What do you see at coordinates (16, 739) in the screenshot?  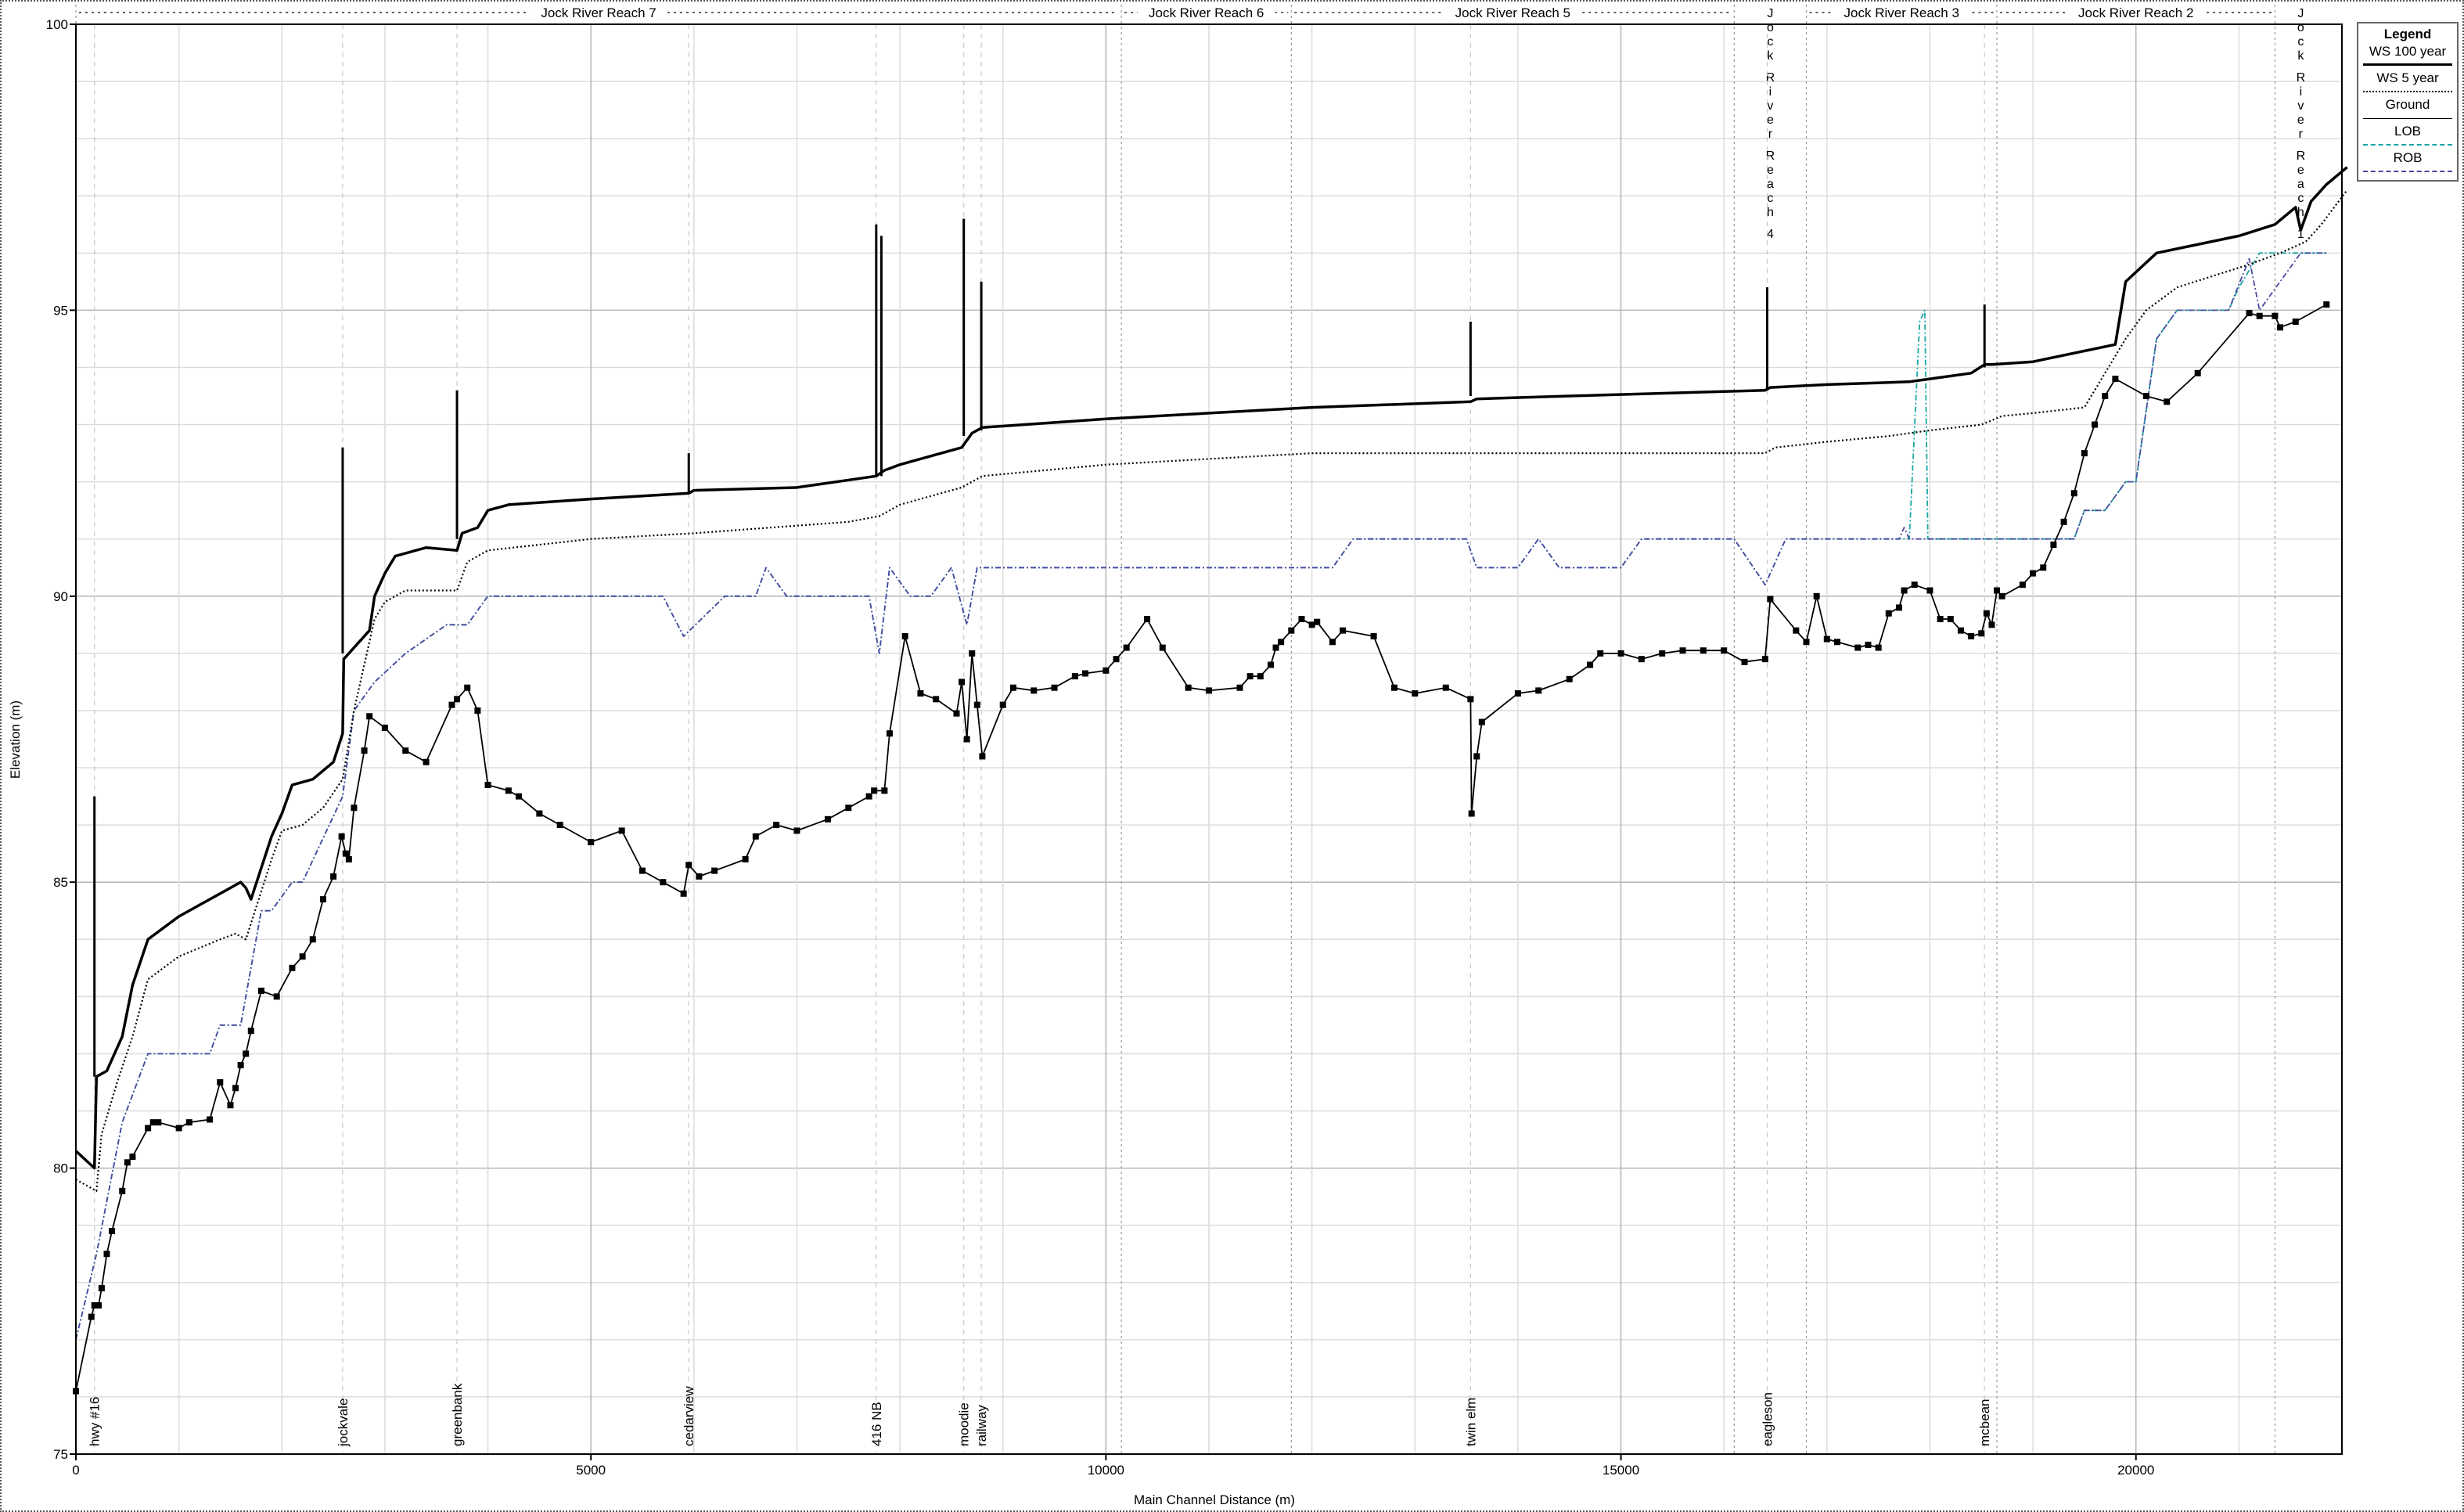 I see `y-axis-label: Elevation (m)` at bounding box center [16, 739].